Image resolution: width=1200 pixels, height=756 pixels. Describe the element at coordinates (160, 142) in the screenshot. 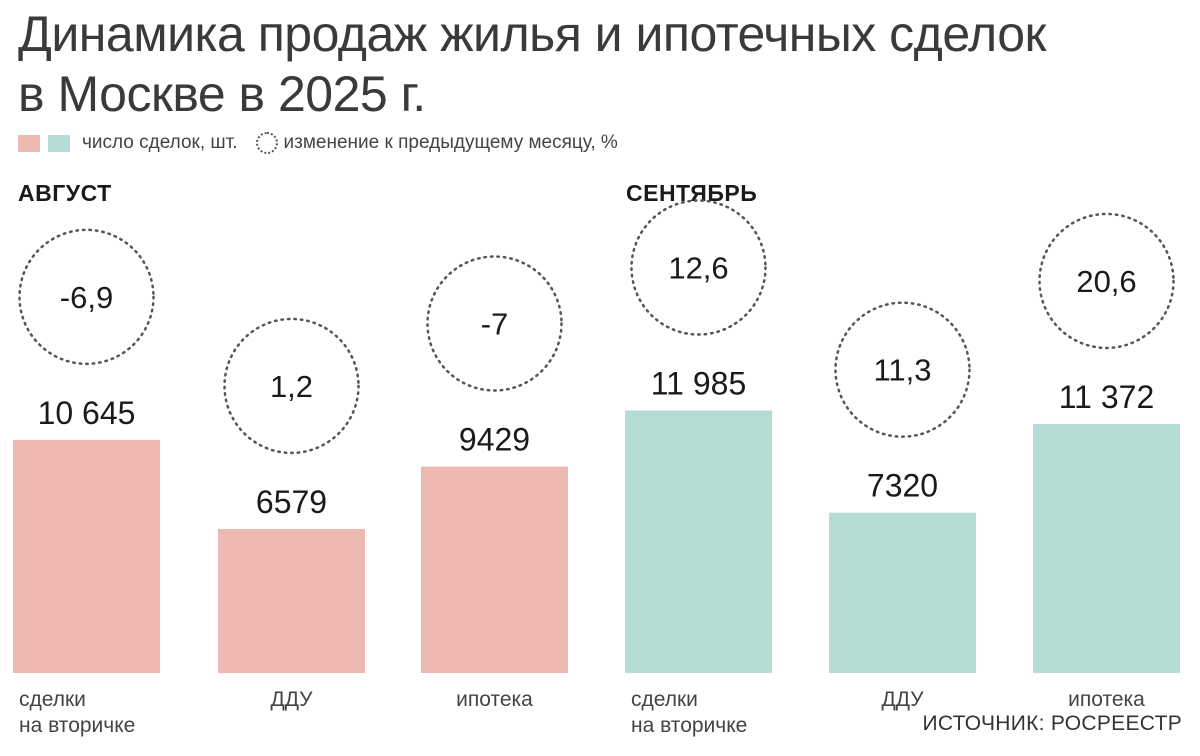

I see `legend-count-label: число сделок, шт.` at that location.